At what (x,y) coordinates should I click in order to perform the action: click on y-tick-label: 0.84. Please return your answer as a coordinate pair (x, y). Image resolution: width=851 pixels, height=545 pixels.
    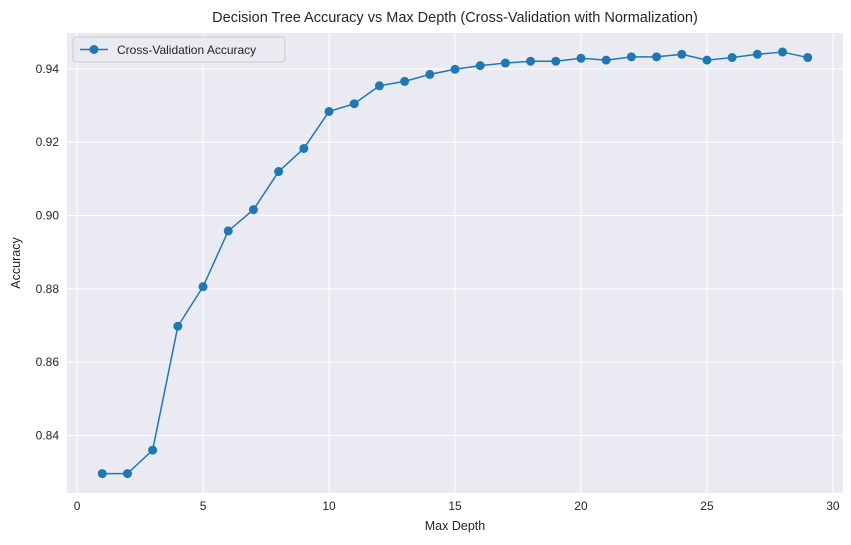
    Looking at the image, I should click on (48, 435).